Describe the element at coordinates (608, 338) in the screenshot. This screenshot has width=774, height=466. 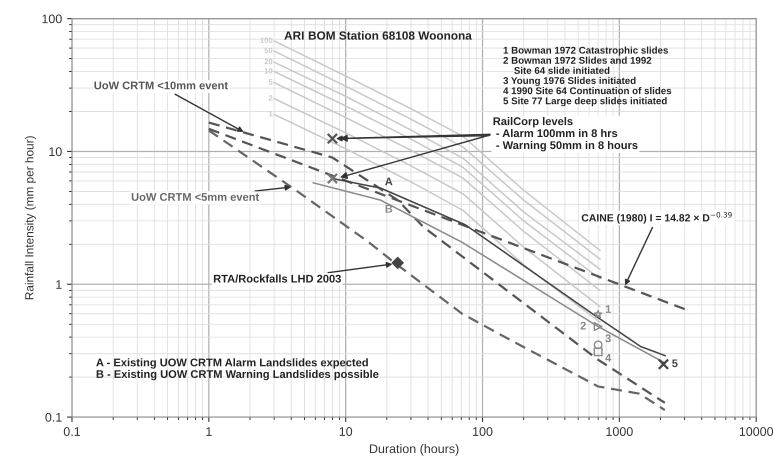
I see `series-label: 3` at that location.